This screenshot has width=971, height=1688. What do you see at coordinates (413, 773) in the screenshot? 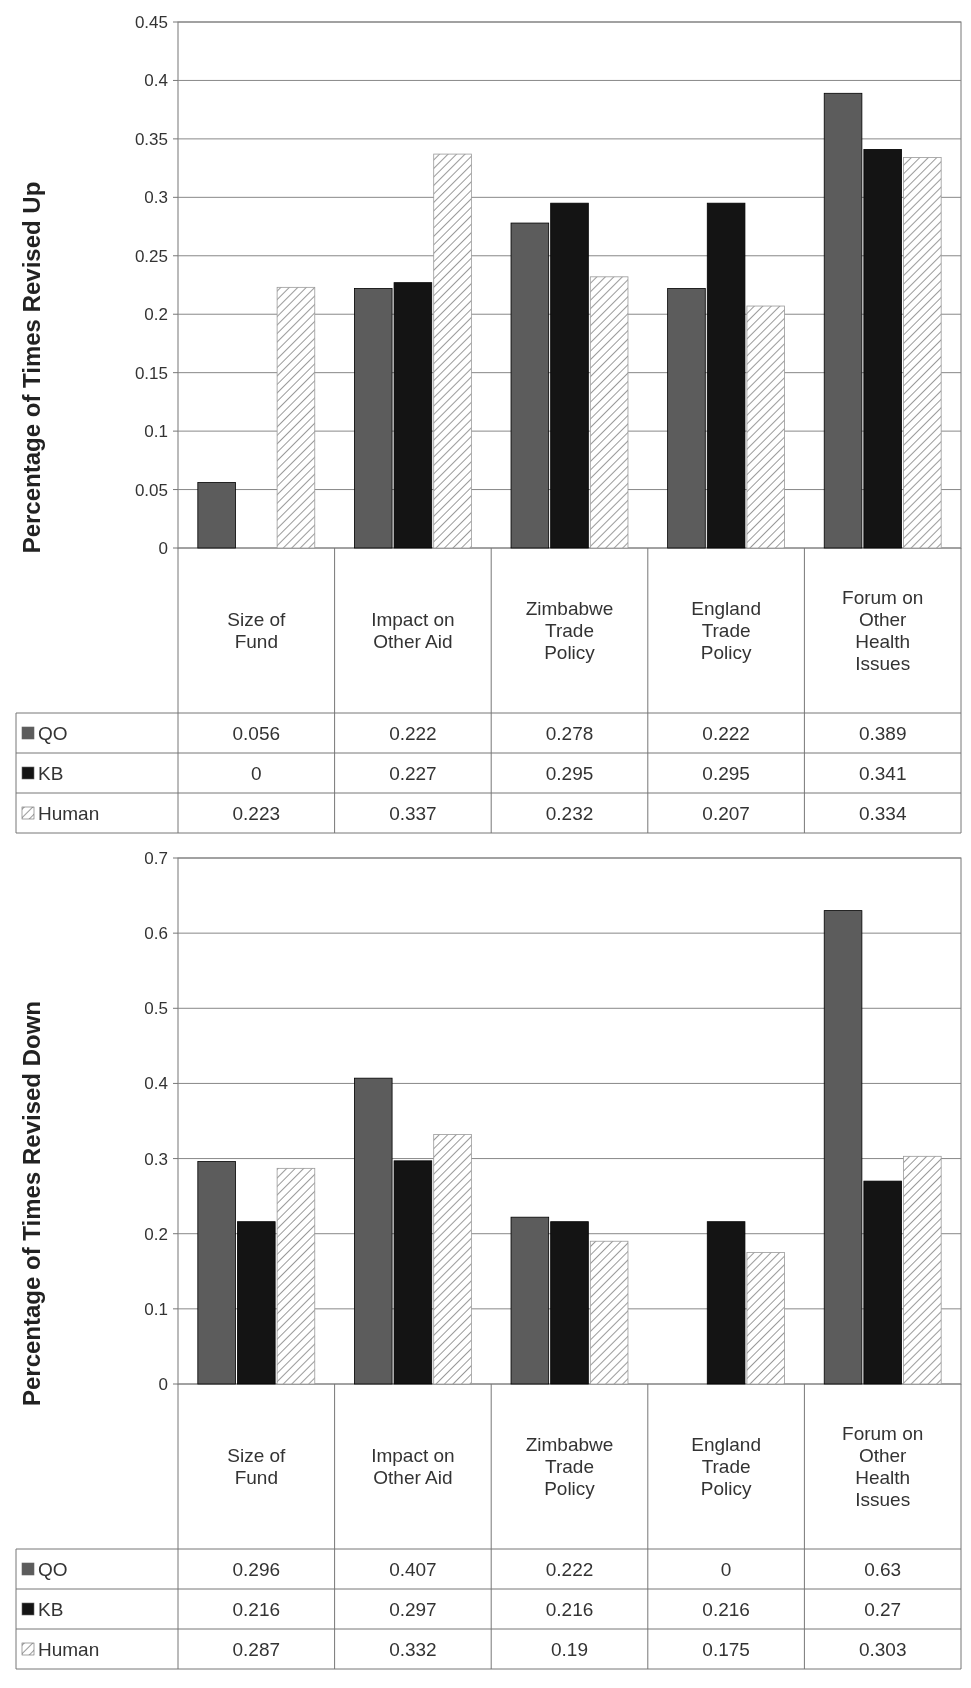
I see `data-label: 0.227` at bounding box center [413, 773].